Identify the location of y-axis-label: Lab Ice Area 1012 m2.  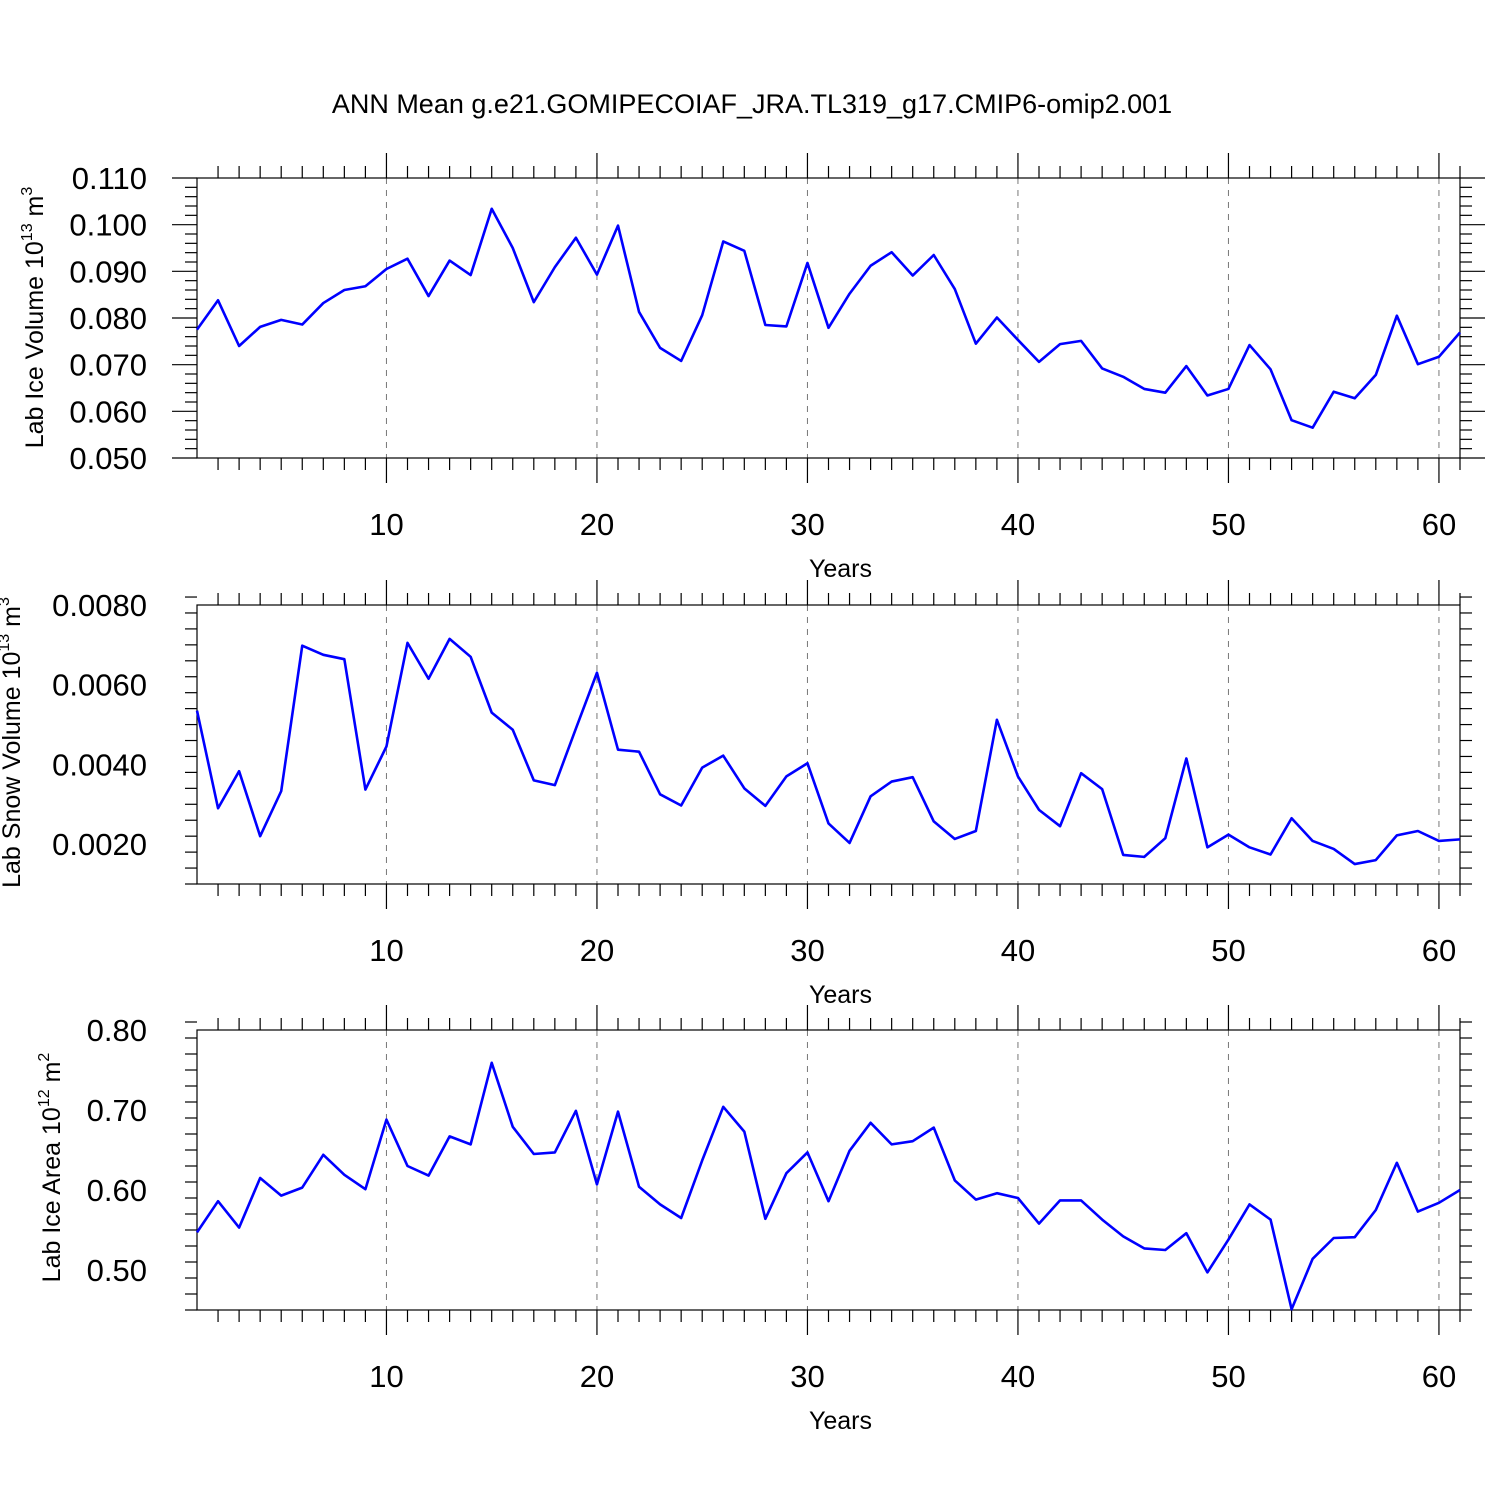
(51, 1168).